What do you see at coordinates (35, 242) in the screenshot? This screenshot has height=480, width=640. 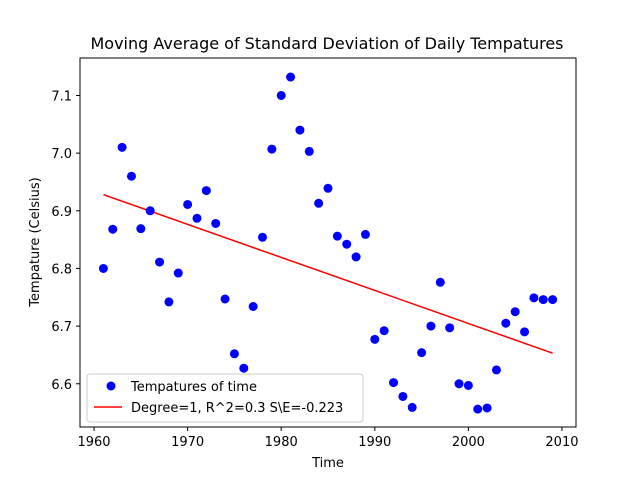 I see `y-axis-label: Tempature (Celsius)` at bounding box center [35, 242].